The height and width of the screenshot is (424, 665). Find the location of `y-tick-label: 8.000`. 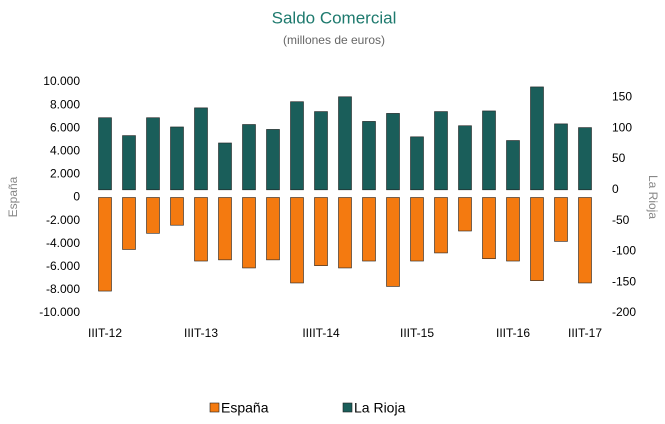

y-tick-label: 8.000 is located at coordinates (65, 104).